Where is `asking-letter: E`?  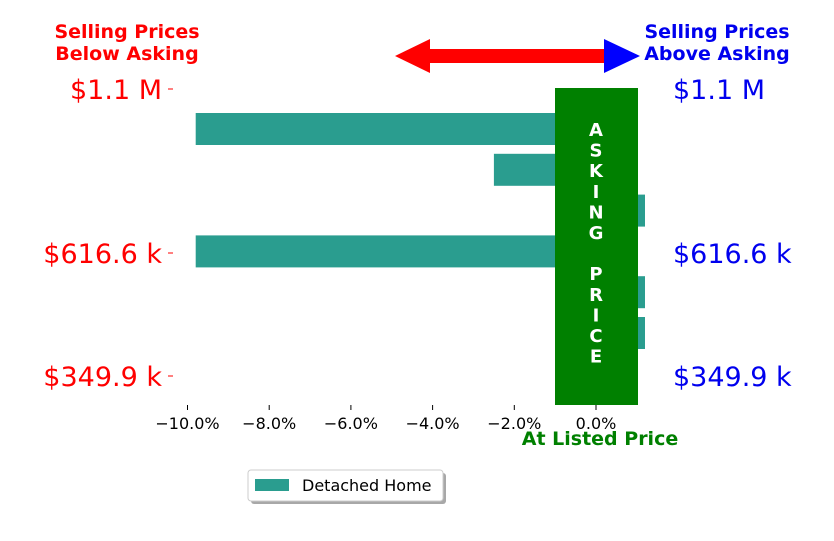
asking-letter: E is located at coordinates (596, 357).